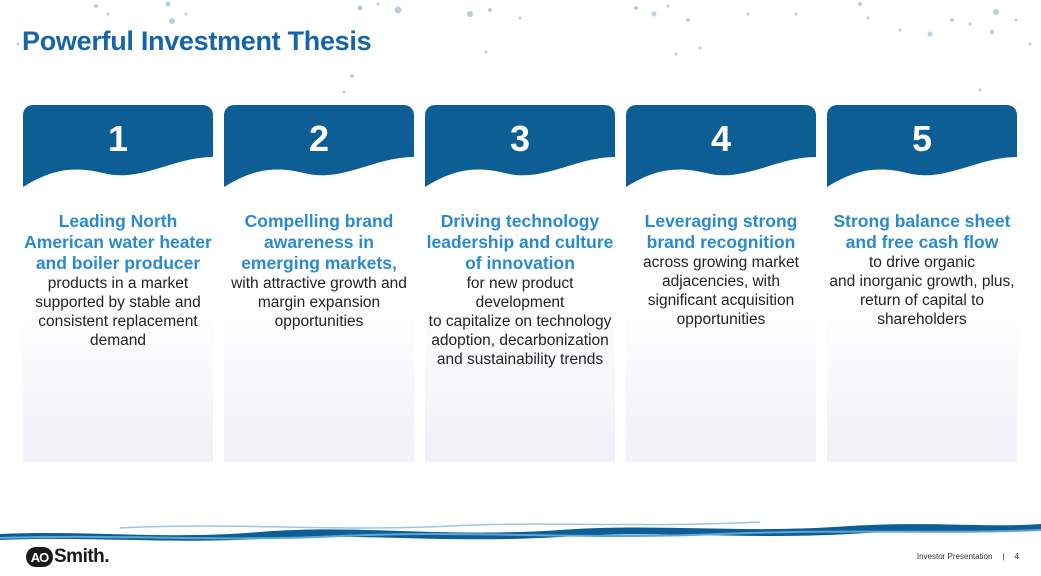  Describe the element at coordinates (82, 556) in the screenshot. I see `logo-wordmark: Smith.` at that location.